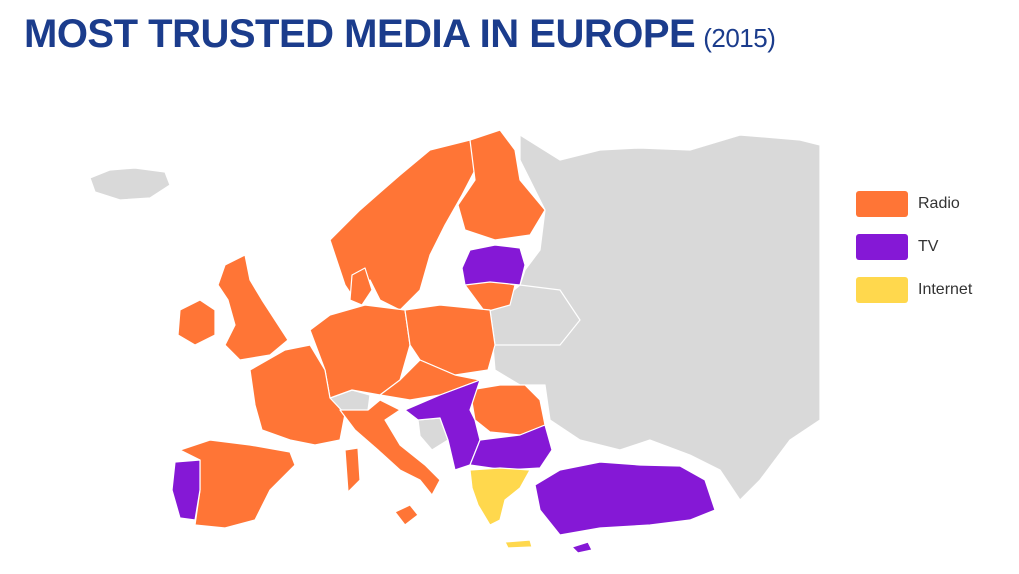  Describe the element at coordinates (939, 203) in the screenshot. I see `legend-label: Radio` at that location.